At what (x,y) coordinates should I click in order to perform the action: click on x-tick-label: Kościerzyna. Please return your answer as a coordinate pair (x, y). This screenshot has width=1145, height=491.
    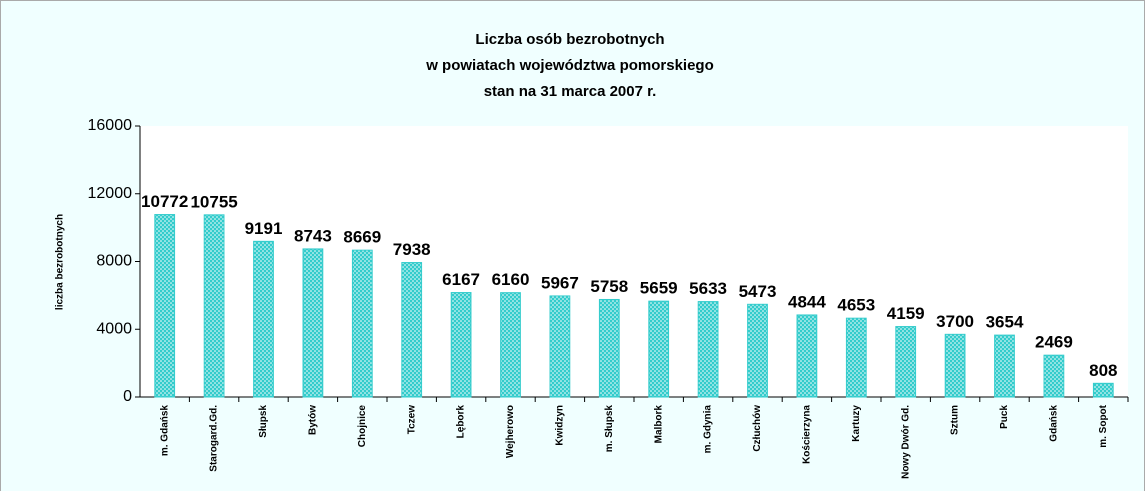
    Looking at the image, I should click on (807, 434).